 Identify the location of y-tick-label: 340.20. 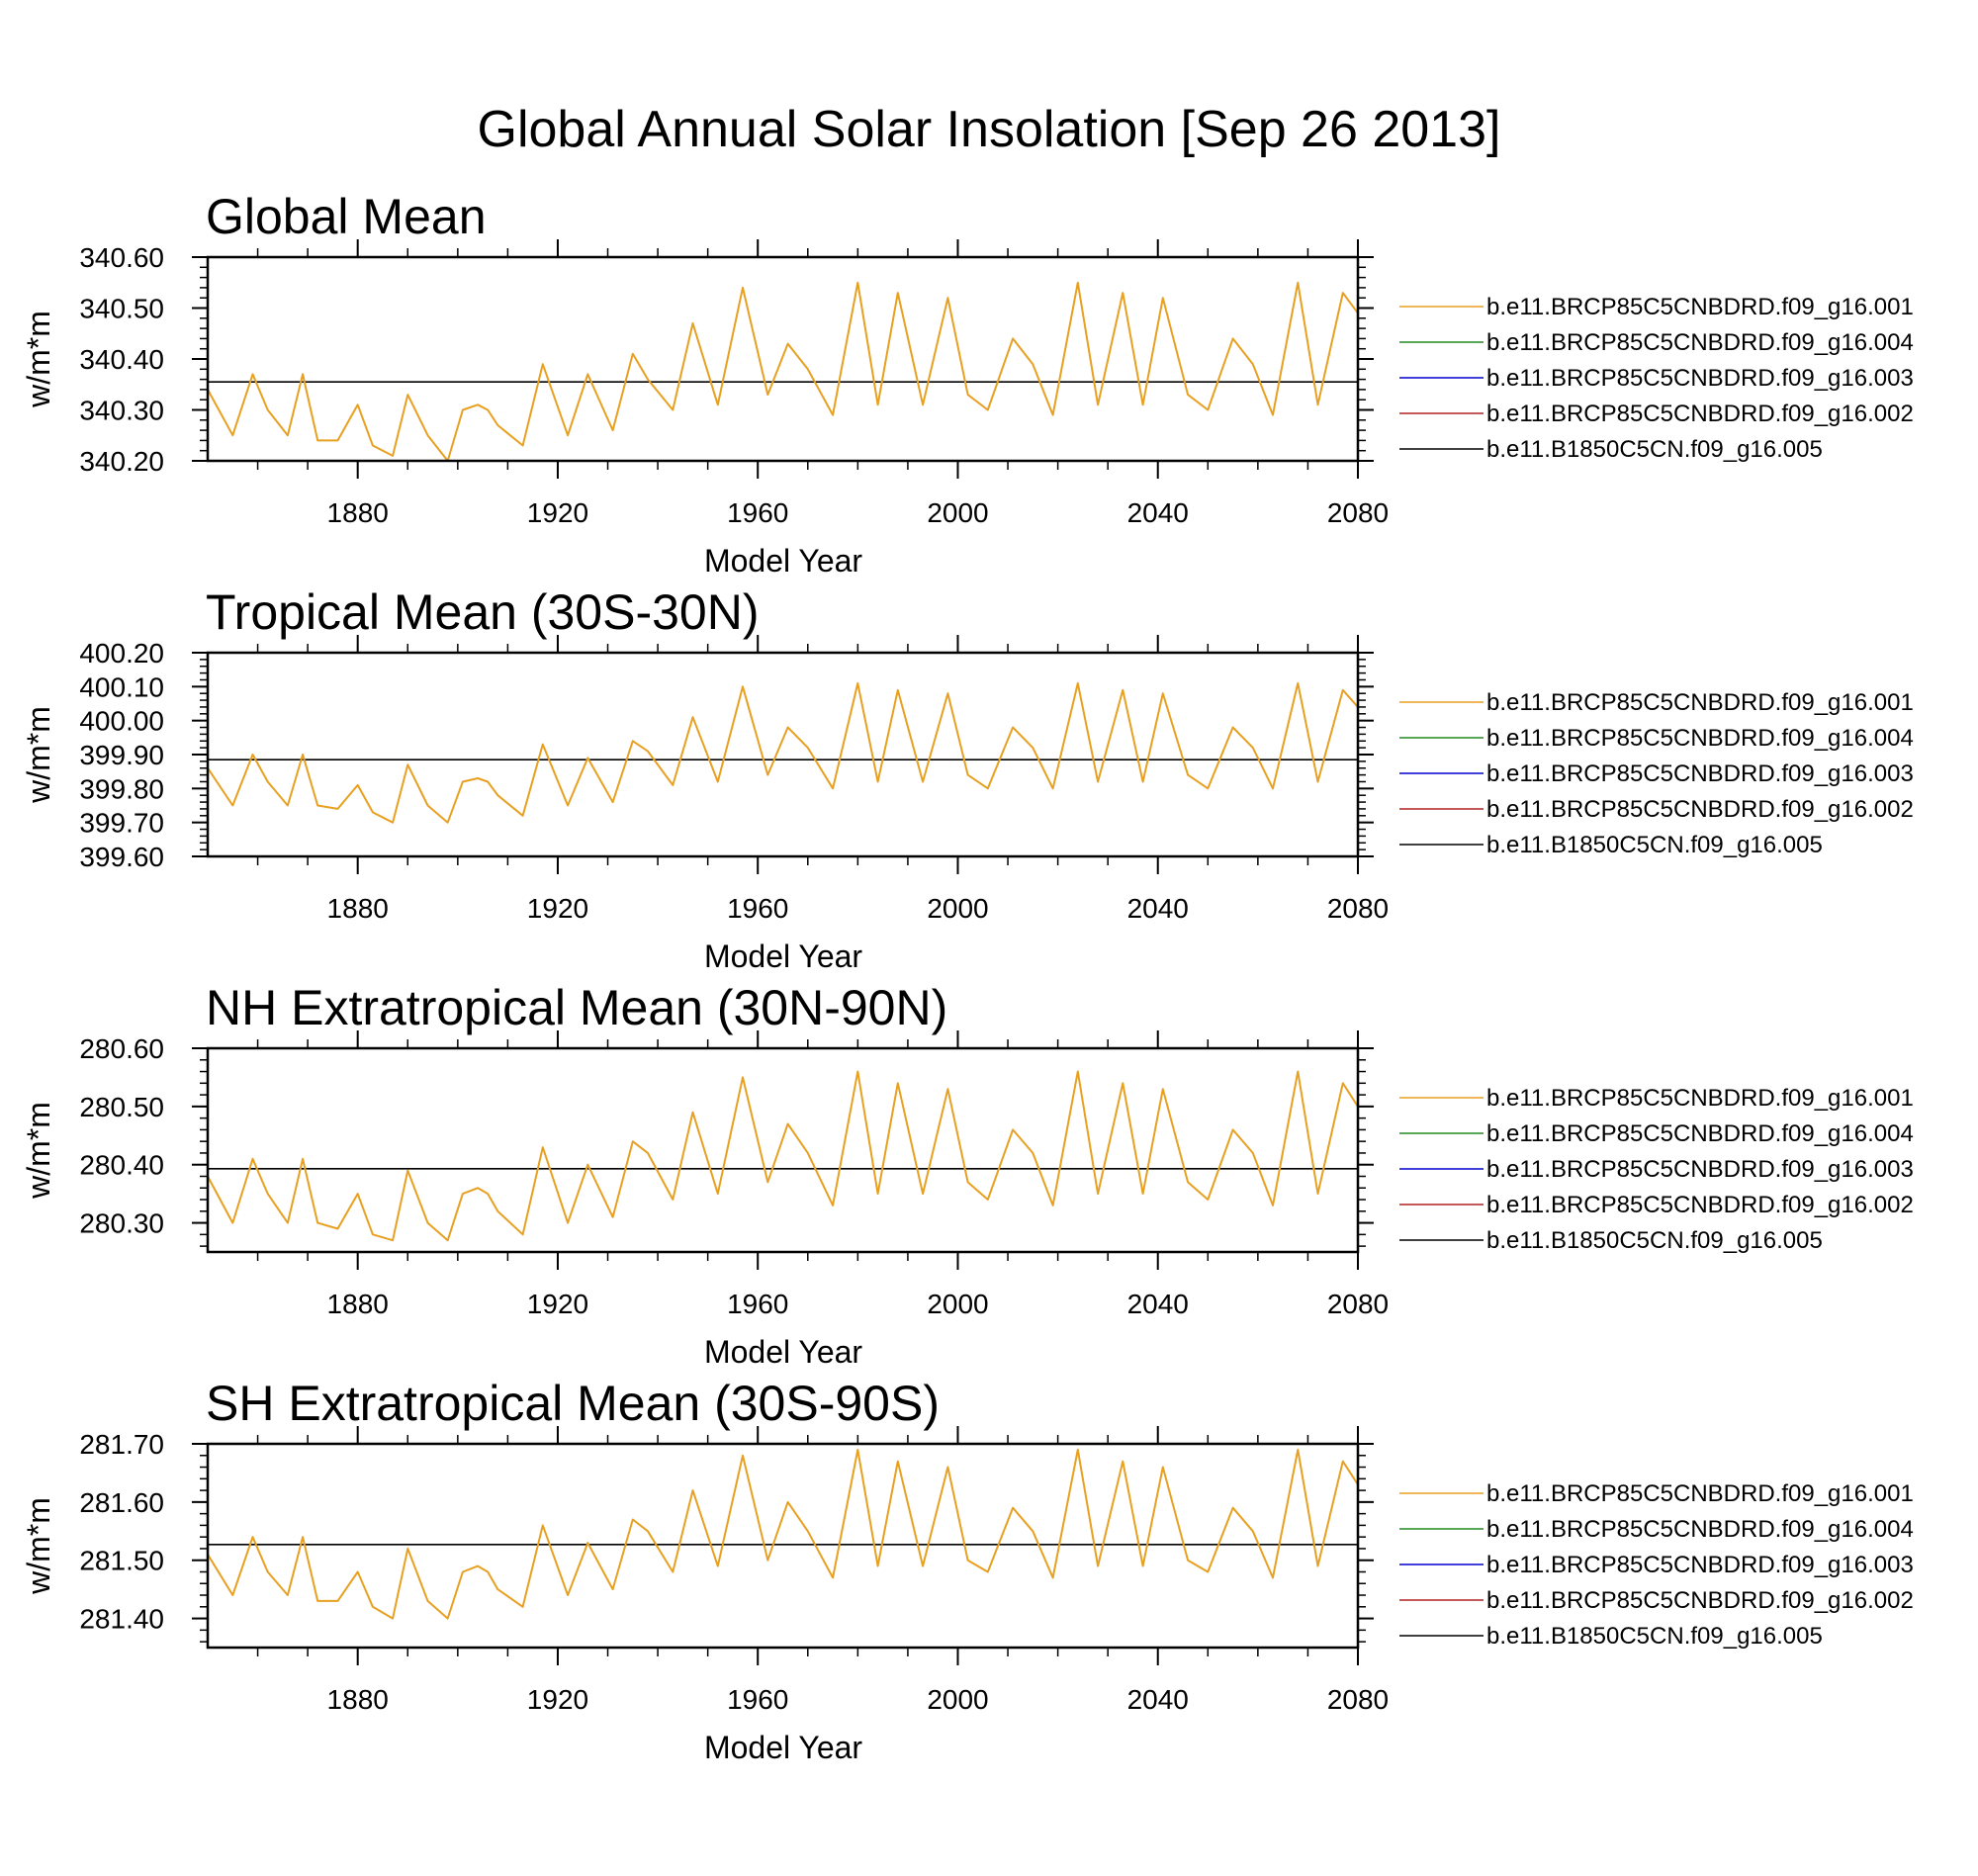
(121, 461).